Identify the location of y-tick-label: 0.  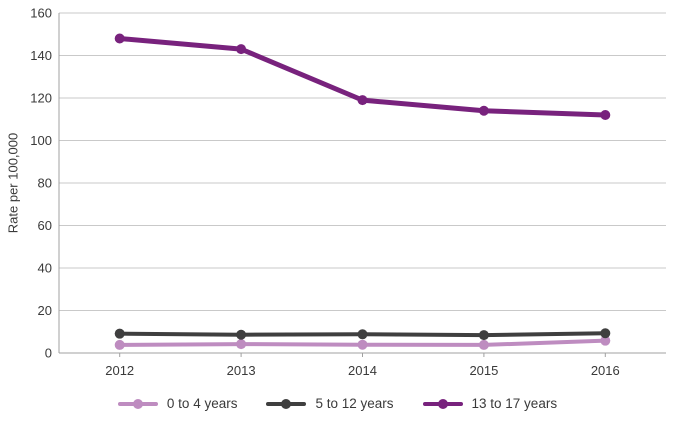
(48, 353).